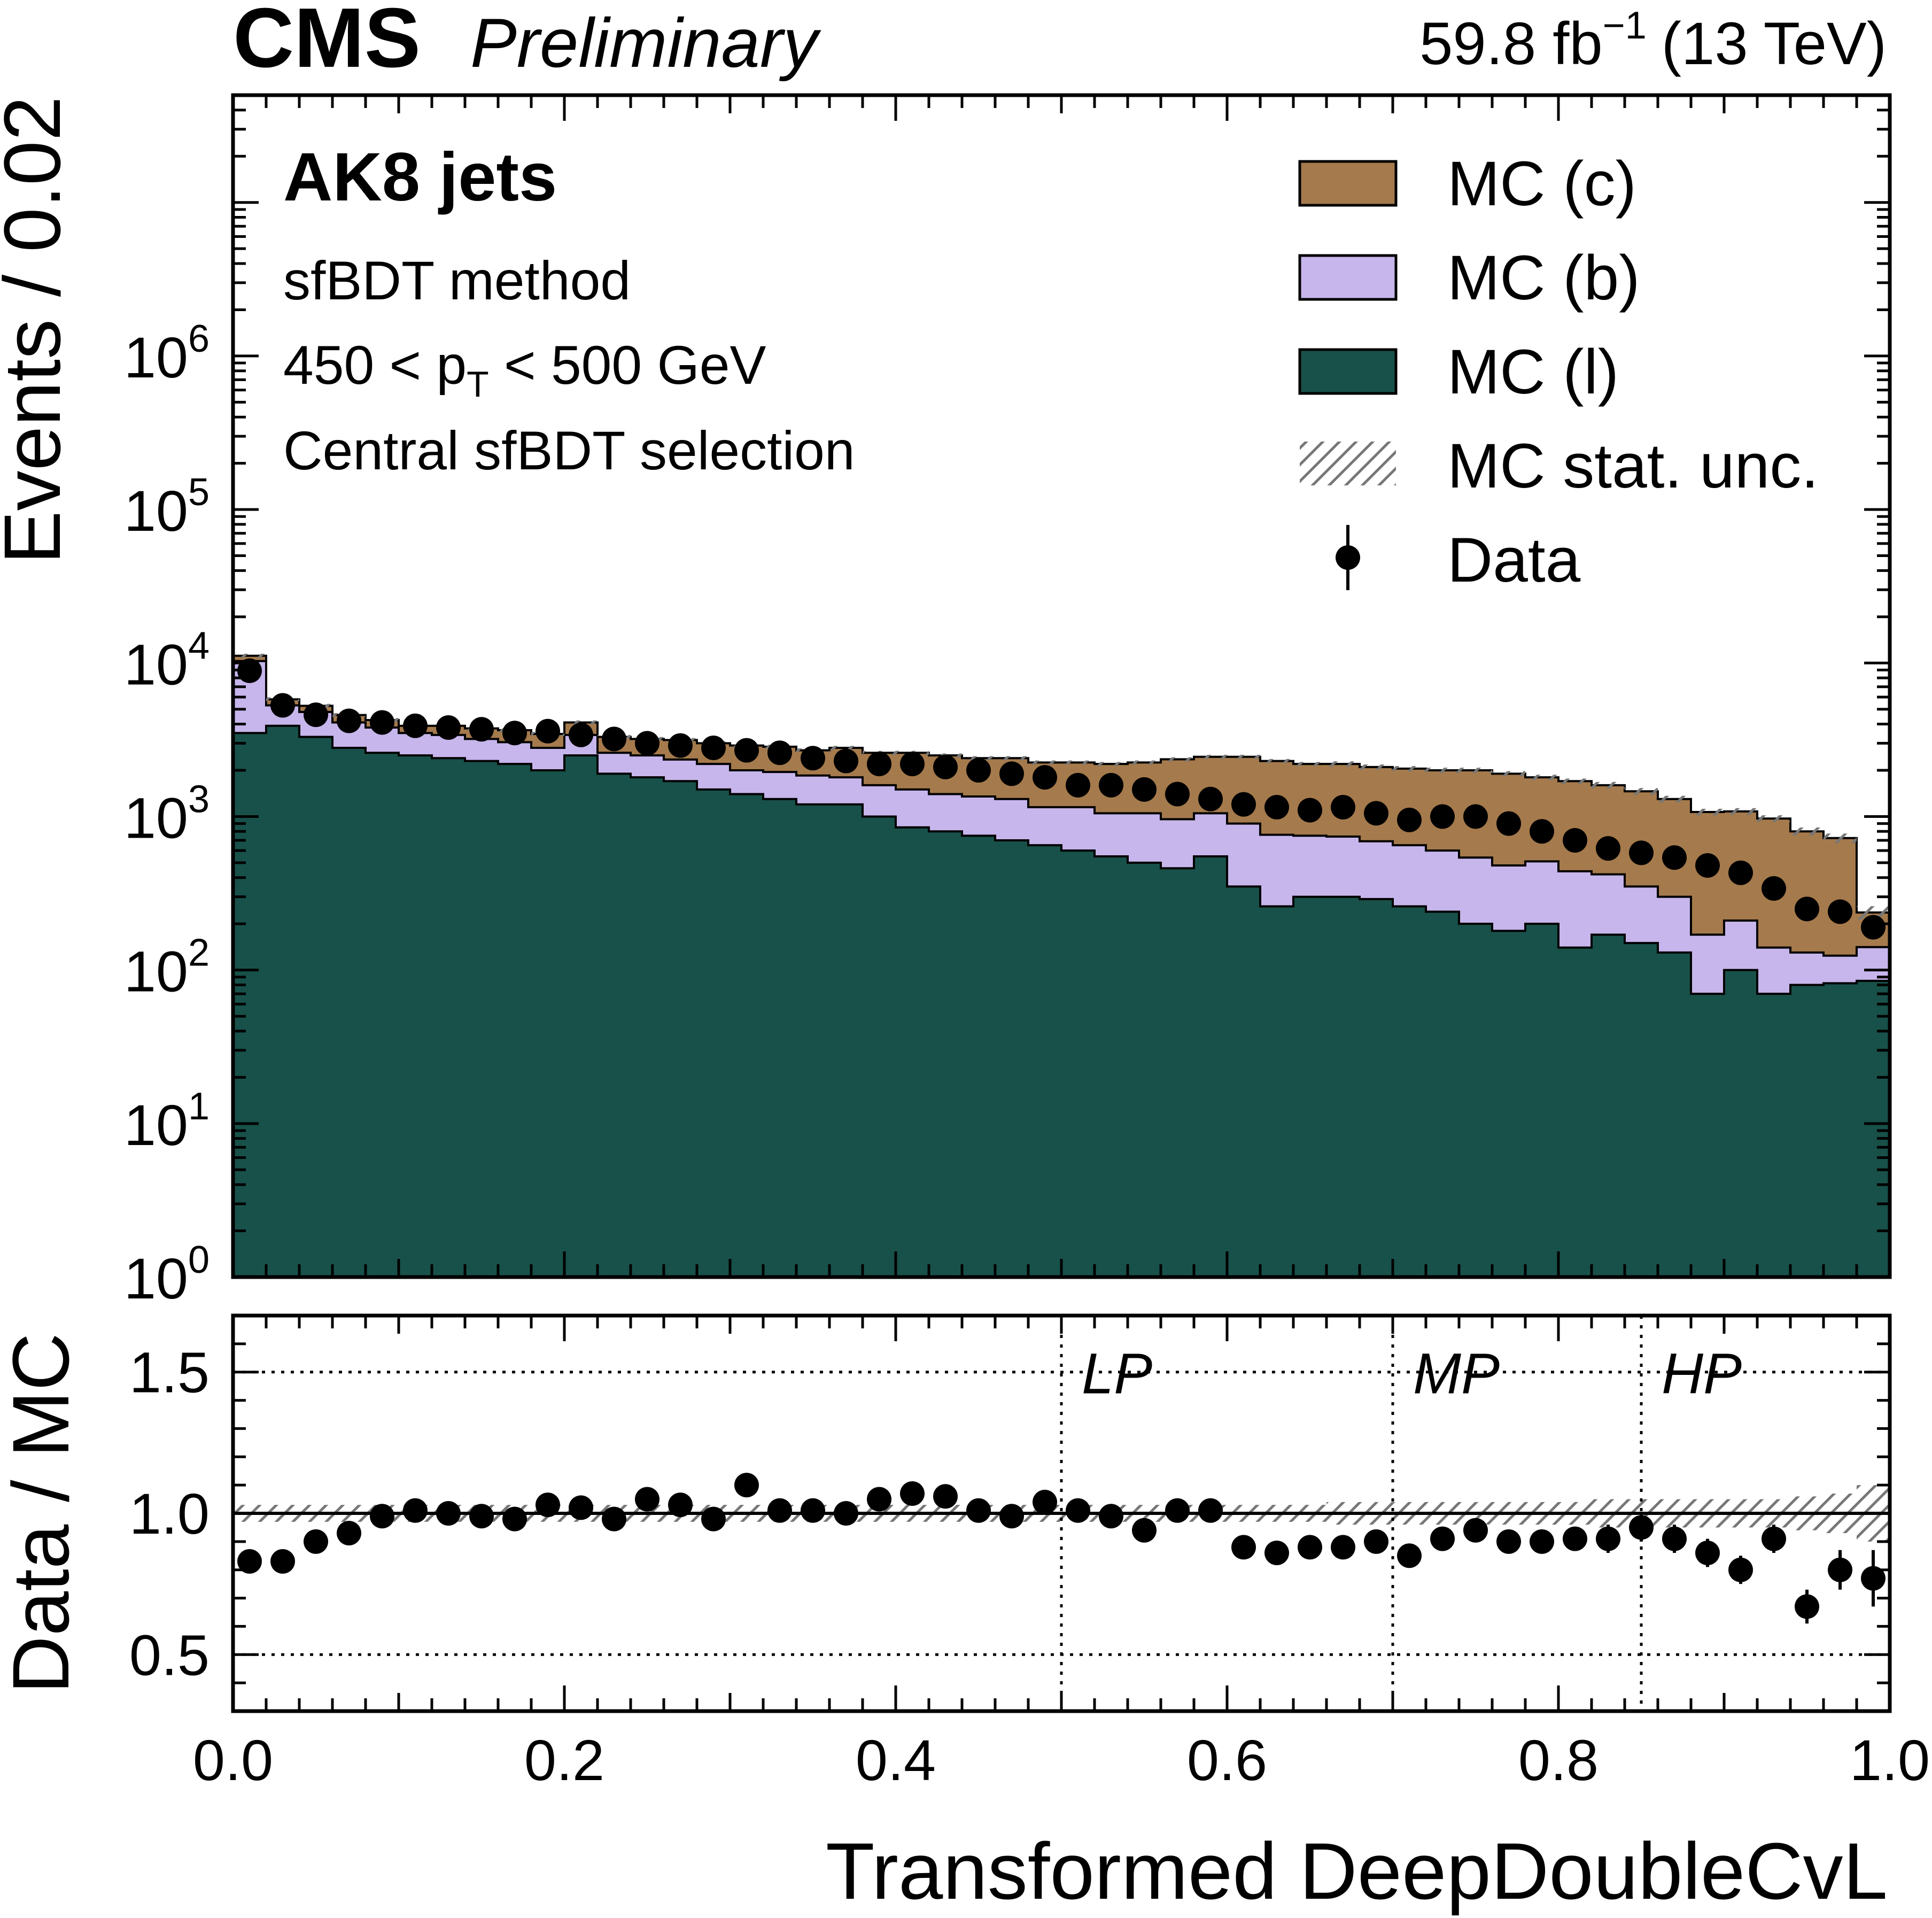  What do you see at coordinates (1348, 463) in the screenshot?
I see `legend-swatch-stat` at bounding box center [1348, 463].